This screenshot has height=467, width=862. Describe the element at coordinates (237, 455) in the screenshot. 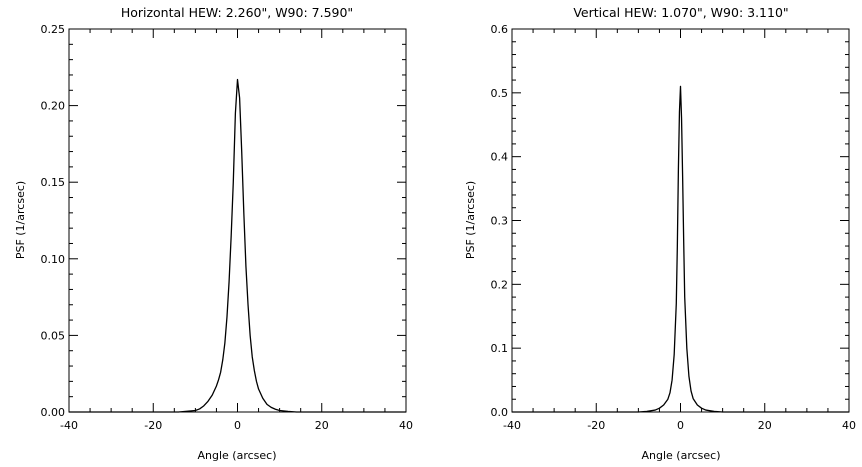

I see `chart-horizontal-xlabel: Angle (arcsec)` at that location.